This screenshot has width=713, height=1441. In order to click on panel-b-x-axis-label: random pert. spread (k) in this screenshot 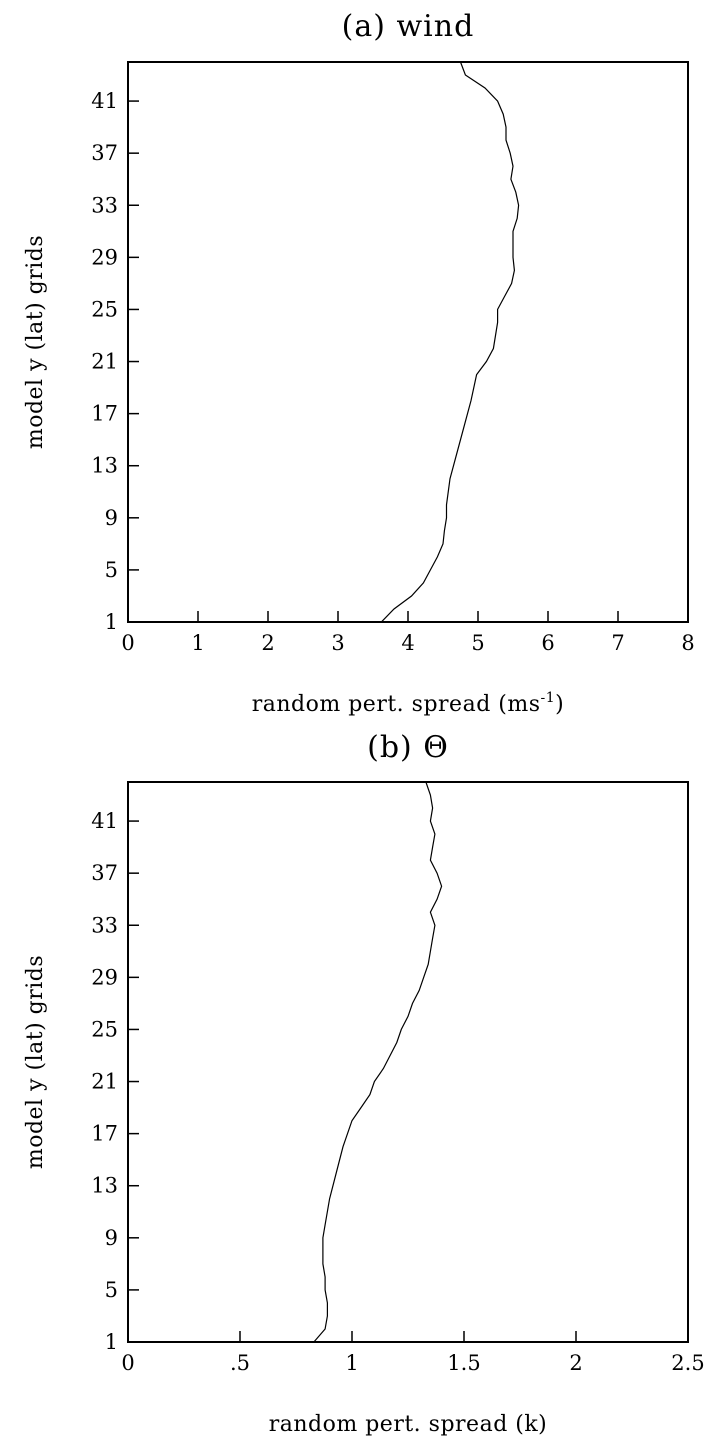, I will do `click(408, 1424)`.